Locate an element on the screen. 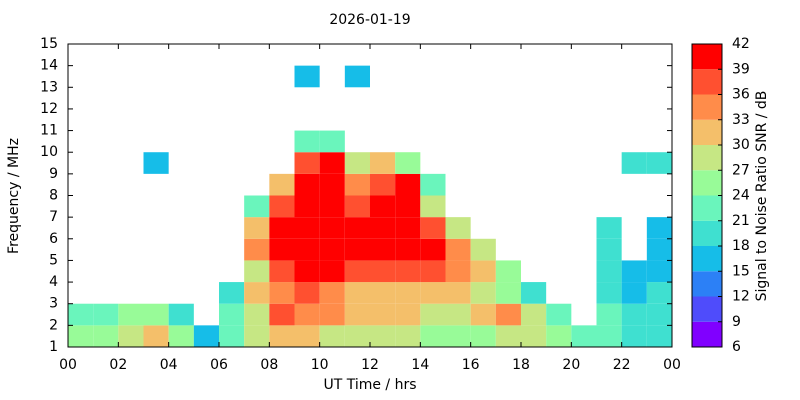 This screenshot has width=800, height=400. x-tick-label: 14 is located at coordinates (420, 365).